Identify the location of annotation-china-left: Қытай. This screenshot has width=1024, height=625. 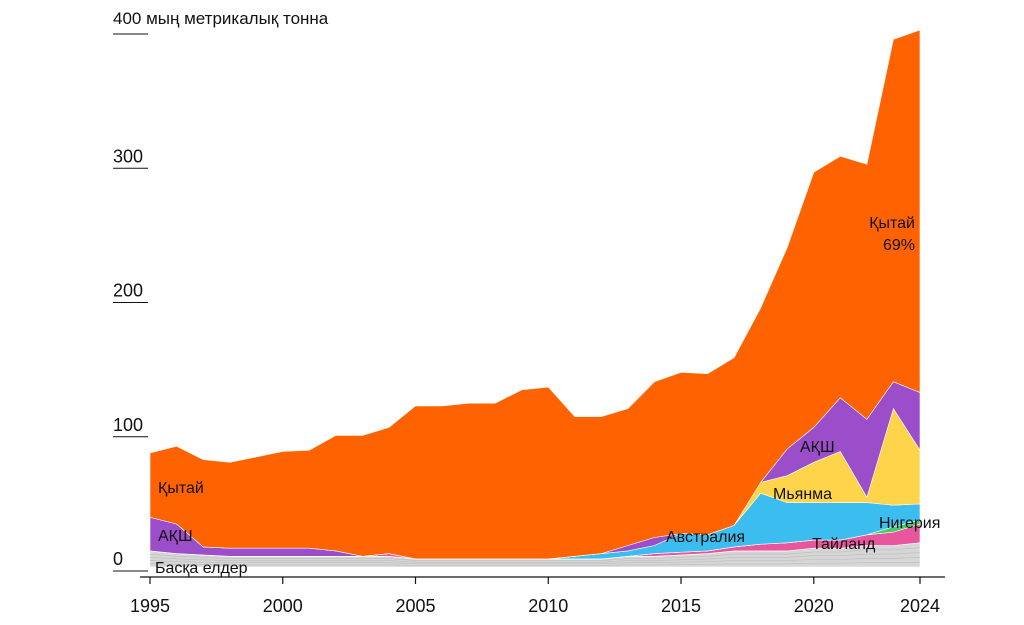
(181, 488).